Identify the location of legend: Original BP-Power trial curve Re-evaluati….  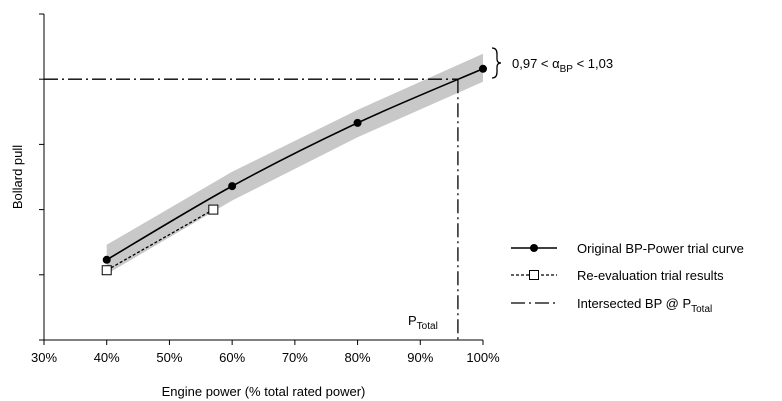
(627, 278).